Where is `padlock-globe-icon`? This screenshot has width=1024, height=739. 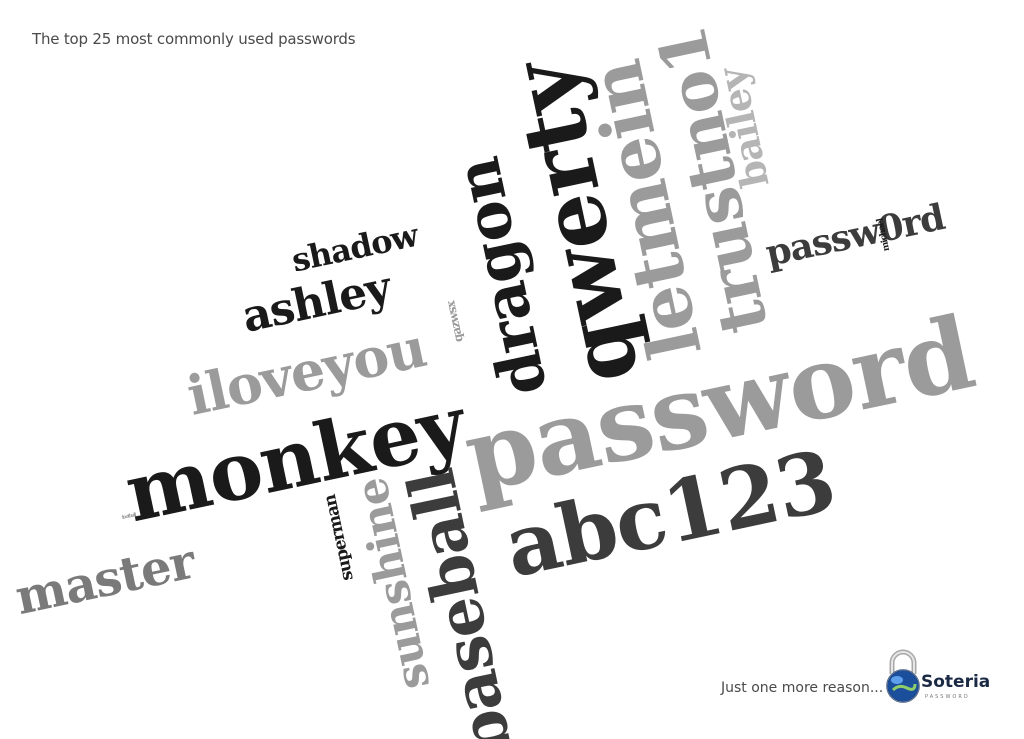 padlock-globe-icon is located at coordinates (903, 676).